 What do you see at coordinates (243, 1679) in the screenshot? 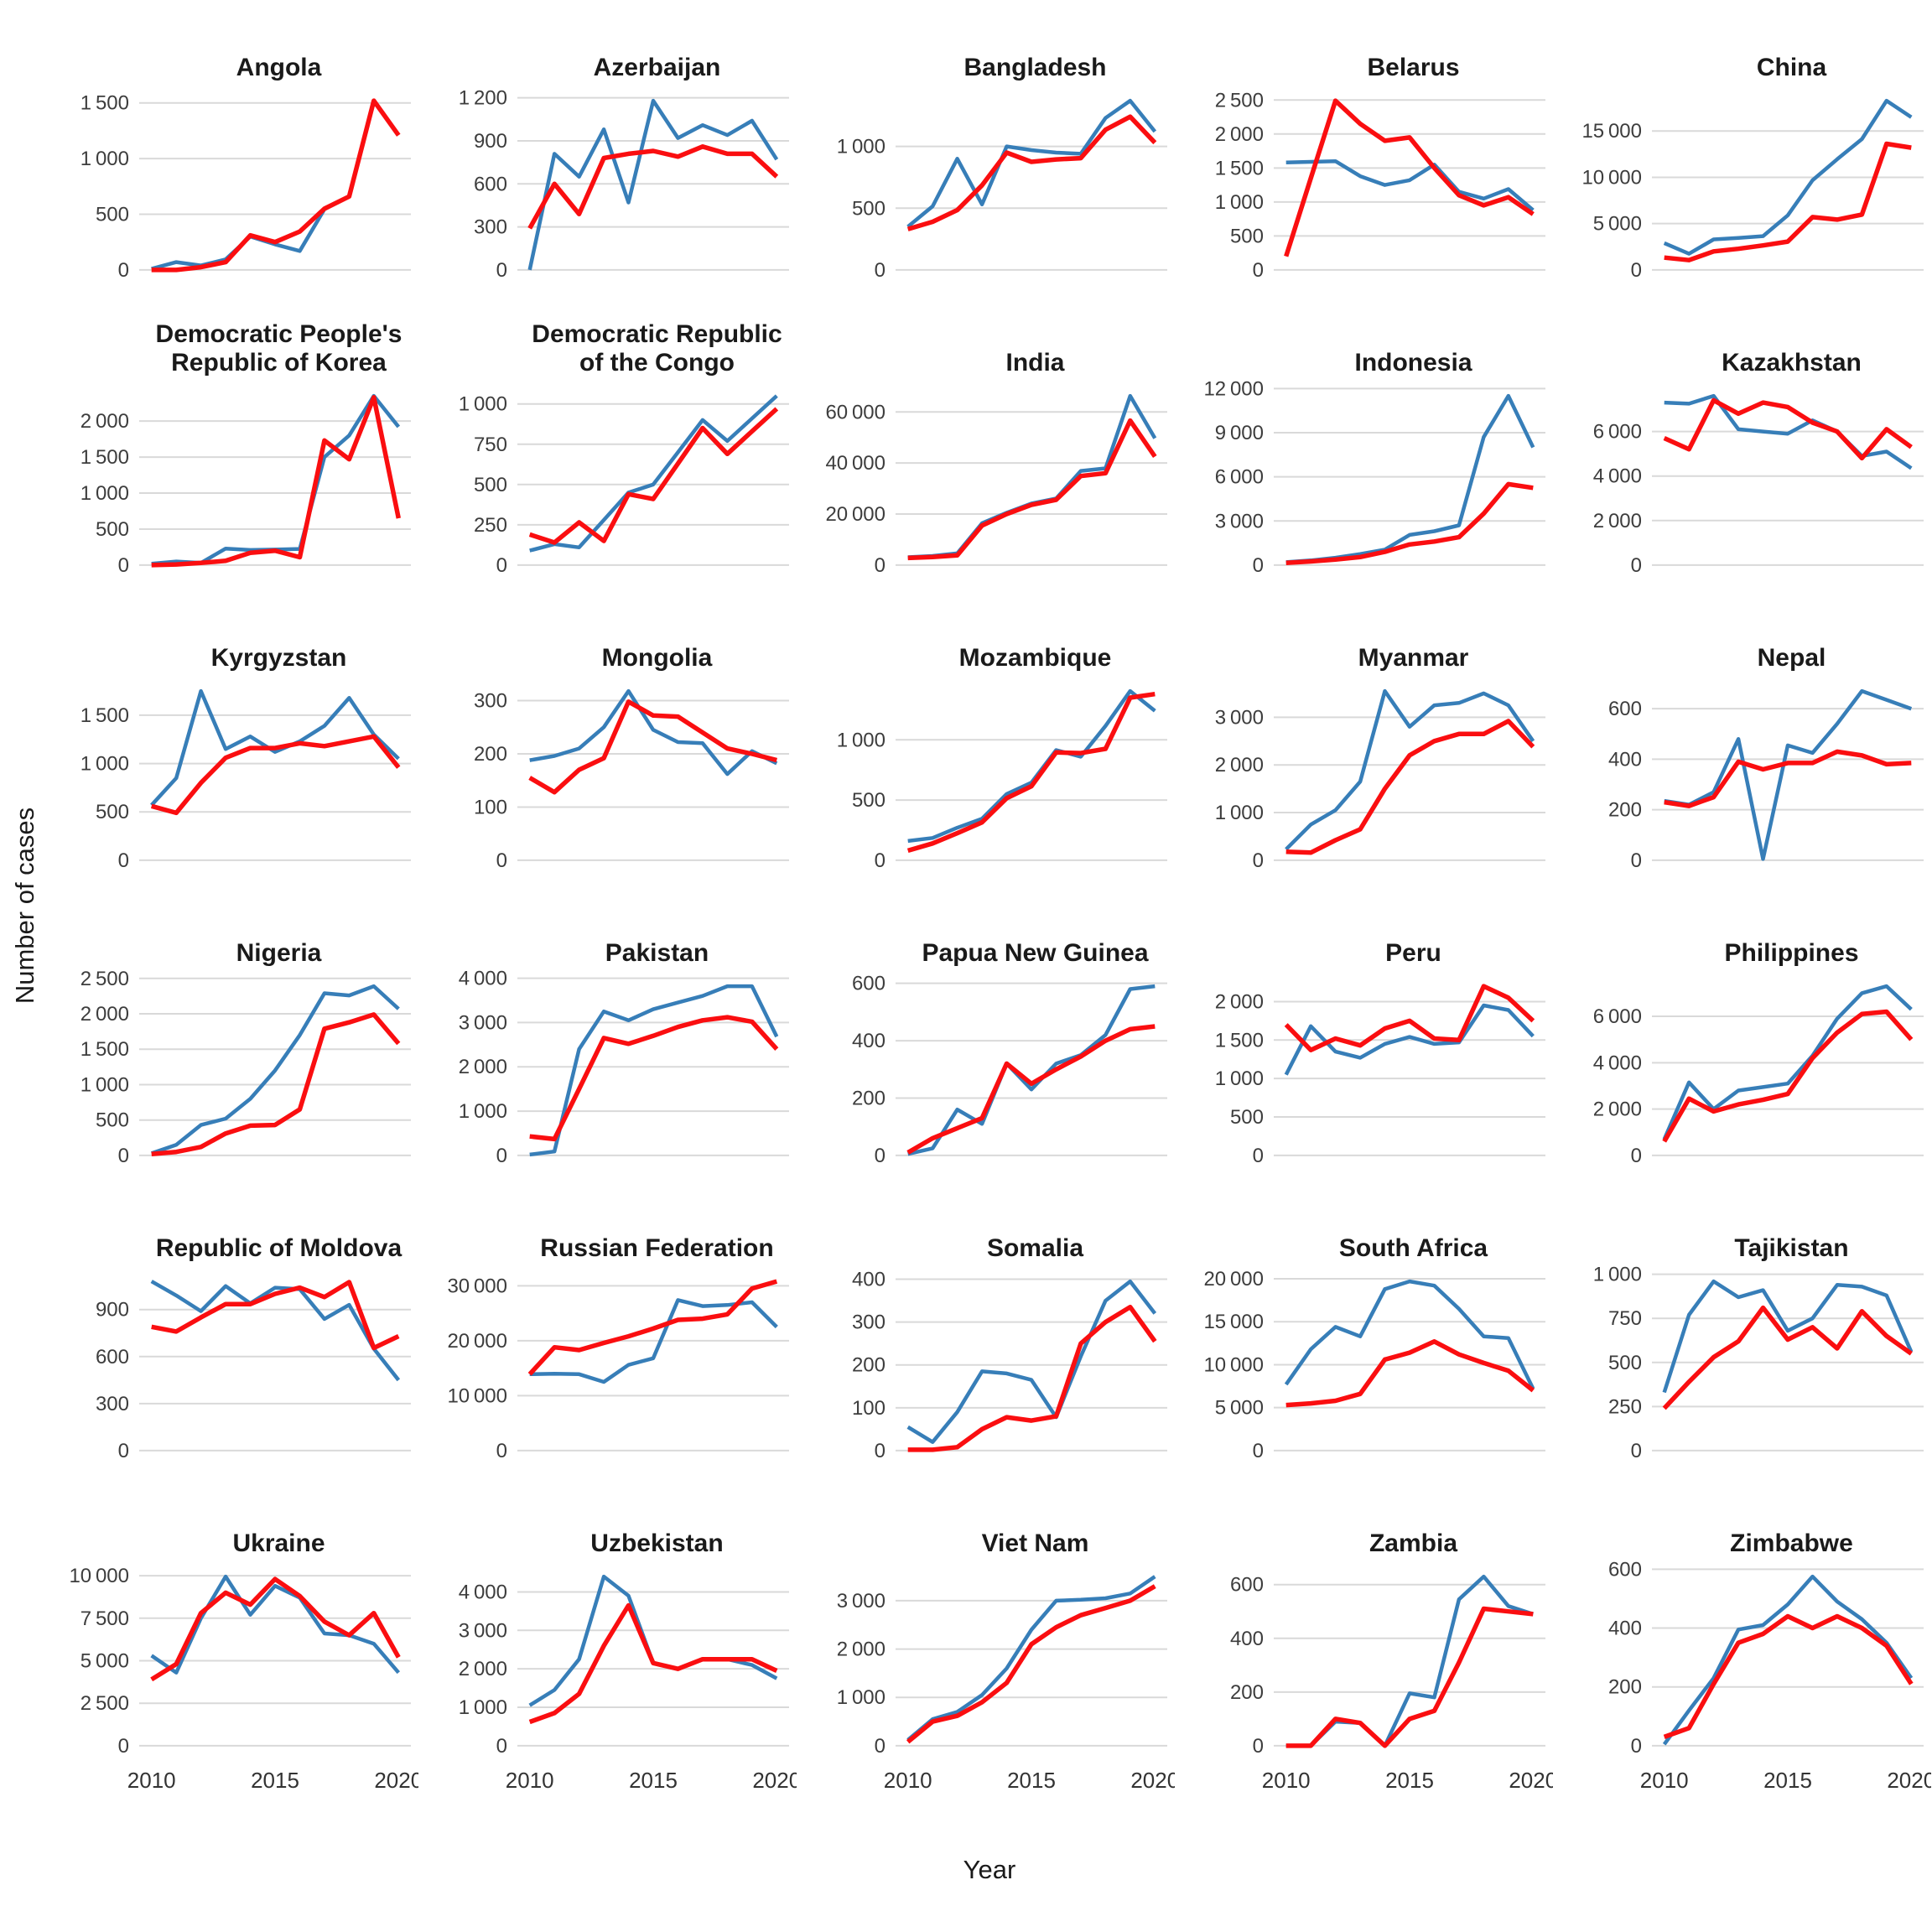
I see `facet-chart: 0 2 500 5 000 7 500 10 000 2010 2015 2020` at bounding box center [243, 1679].